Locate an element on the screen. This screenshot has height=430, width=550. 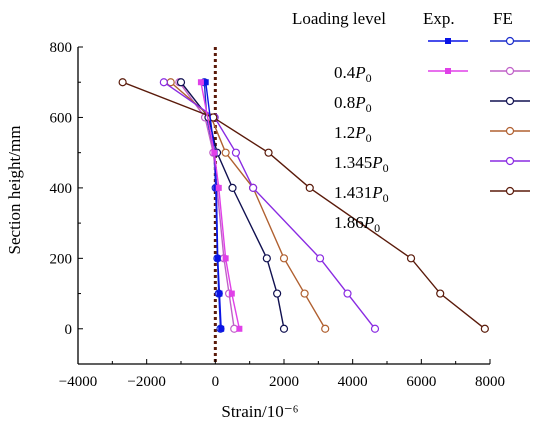
x-tick-label: 0 is located at coordinates (216, 382).